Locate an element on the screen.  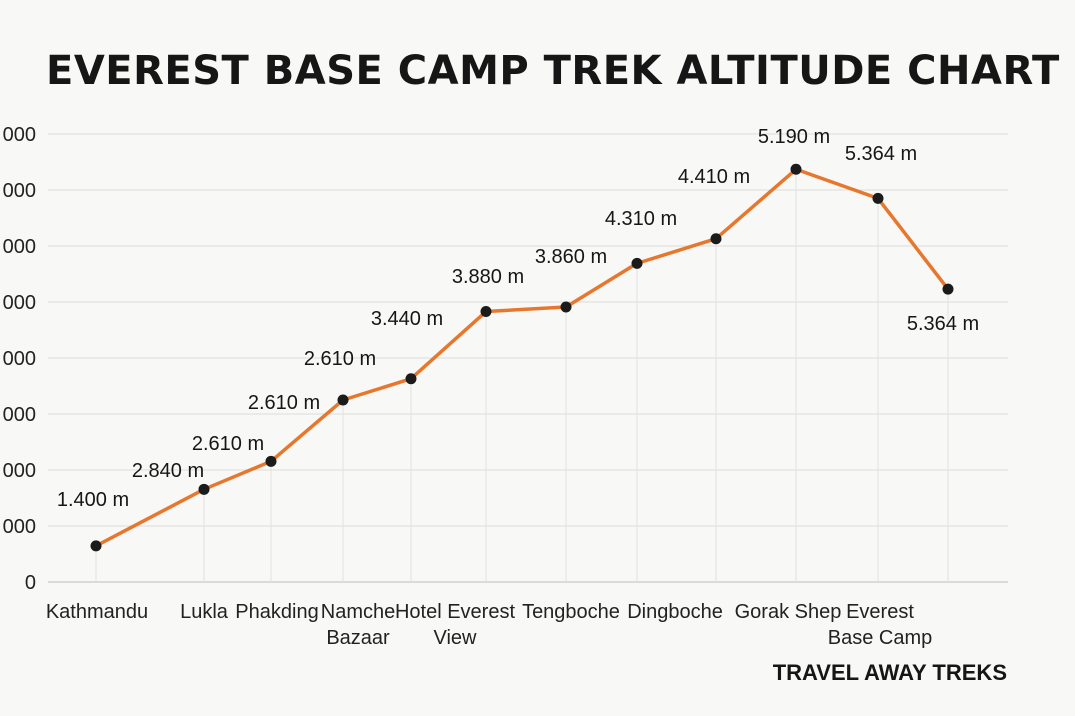
y-tick-label: 0 is located at coordinates (30, 583).